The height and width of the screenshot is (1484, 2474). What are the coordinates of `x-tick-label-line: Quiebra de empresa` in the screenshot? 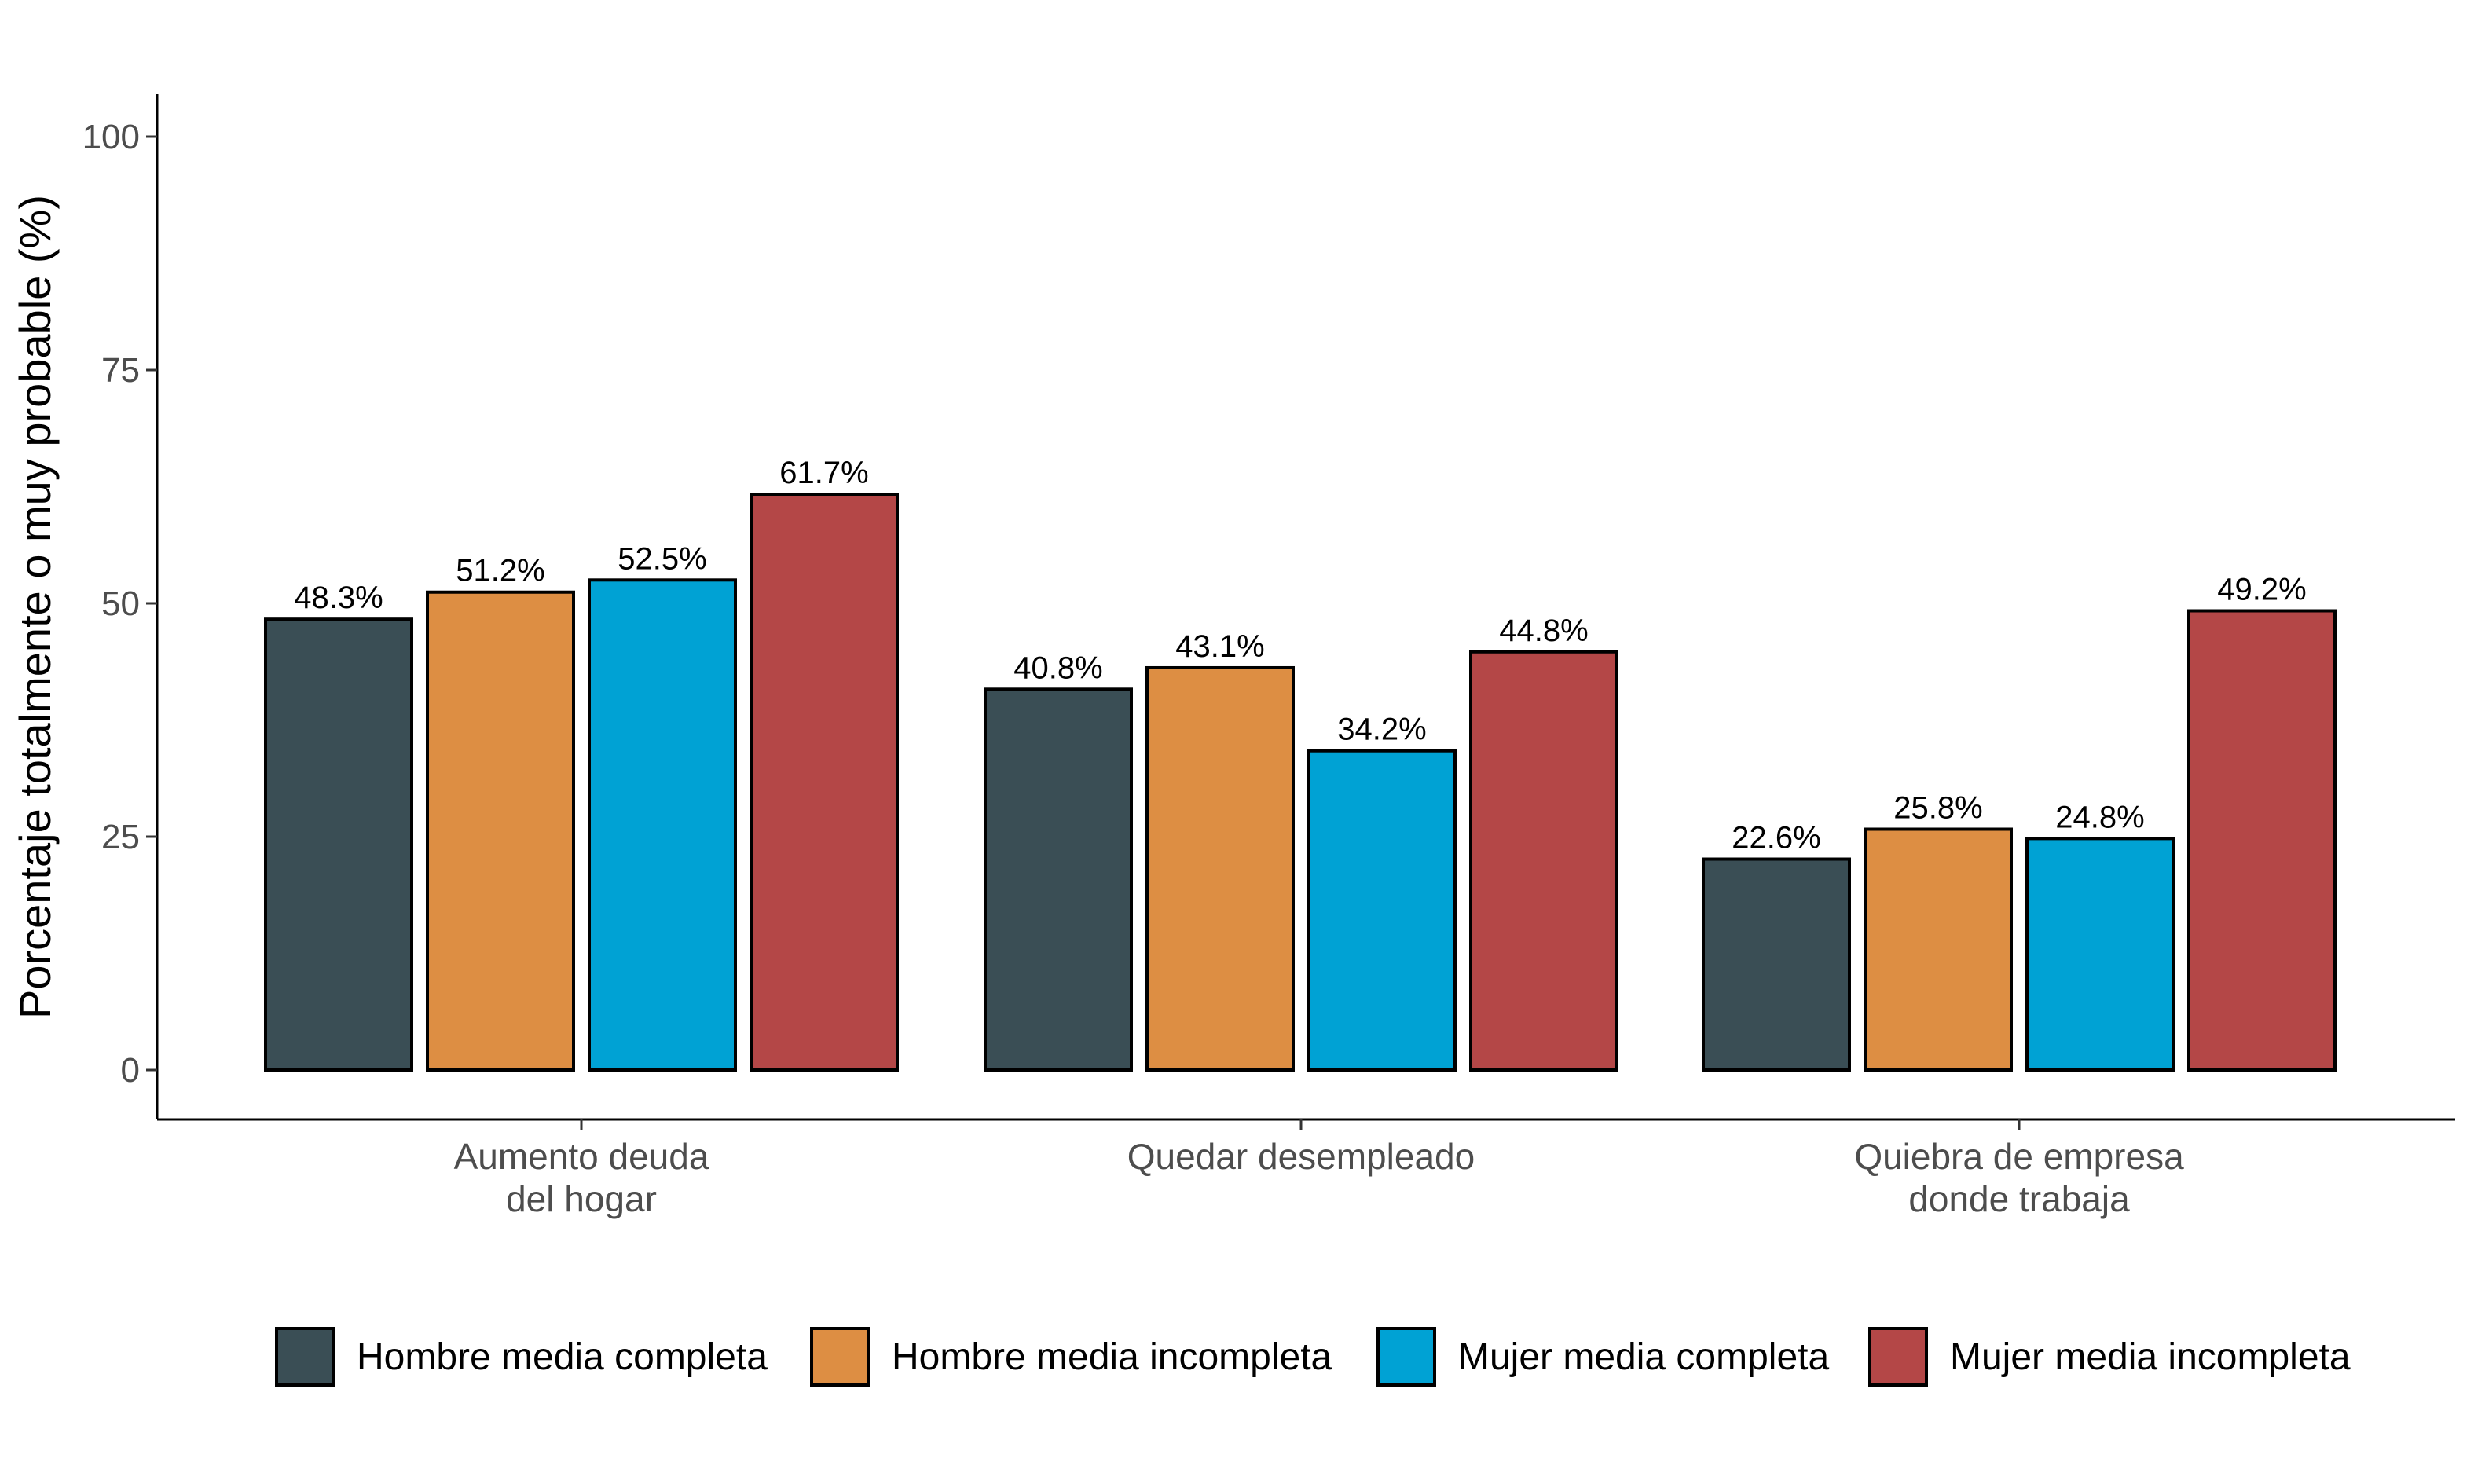 It's located at (2019, 1156).